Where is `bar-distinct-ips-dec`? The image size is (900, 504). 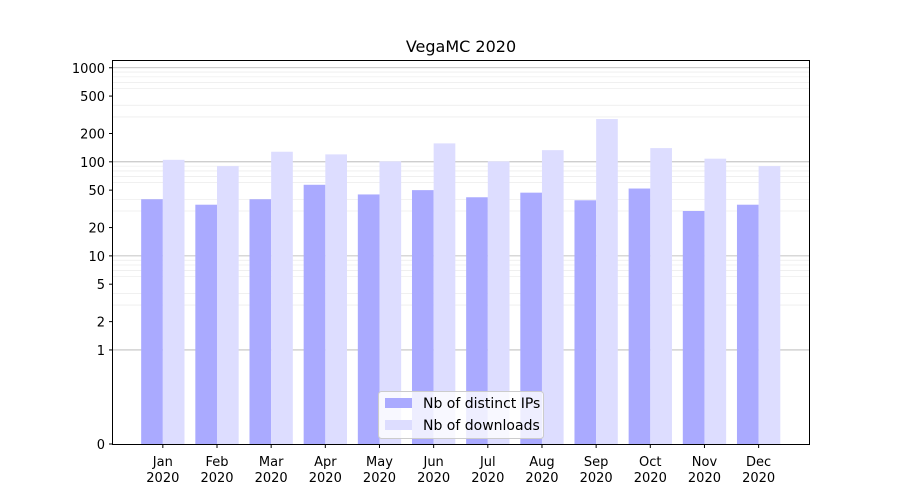 bar-distinct-ips-dec is located at coordinates (747, 324).